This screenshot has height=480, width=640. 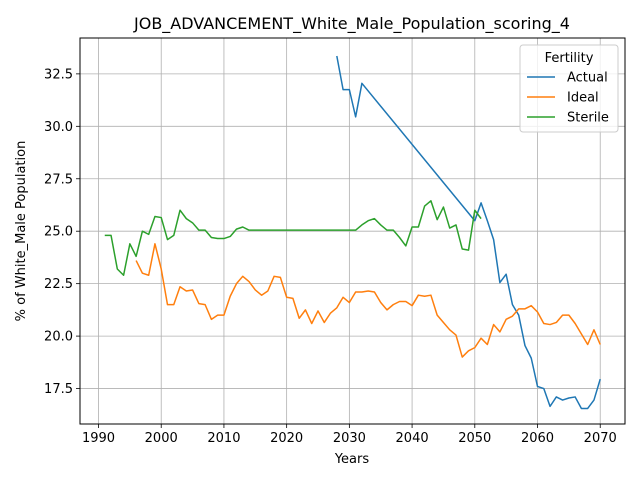 I want to click on legend: Fertility Actual Ideal Sterile, so click(x=569, y=88).